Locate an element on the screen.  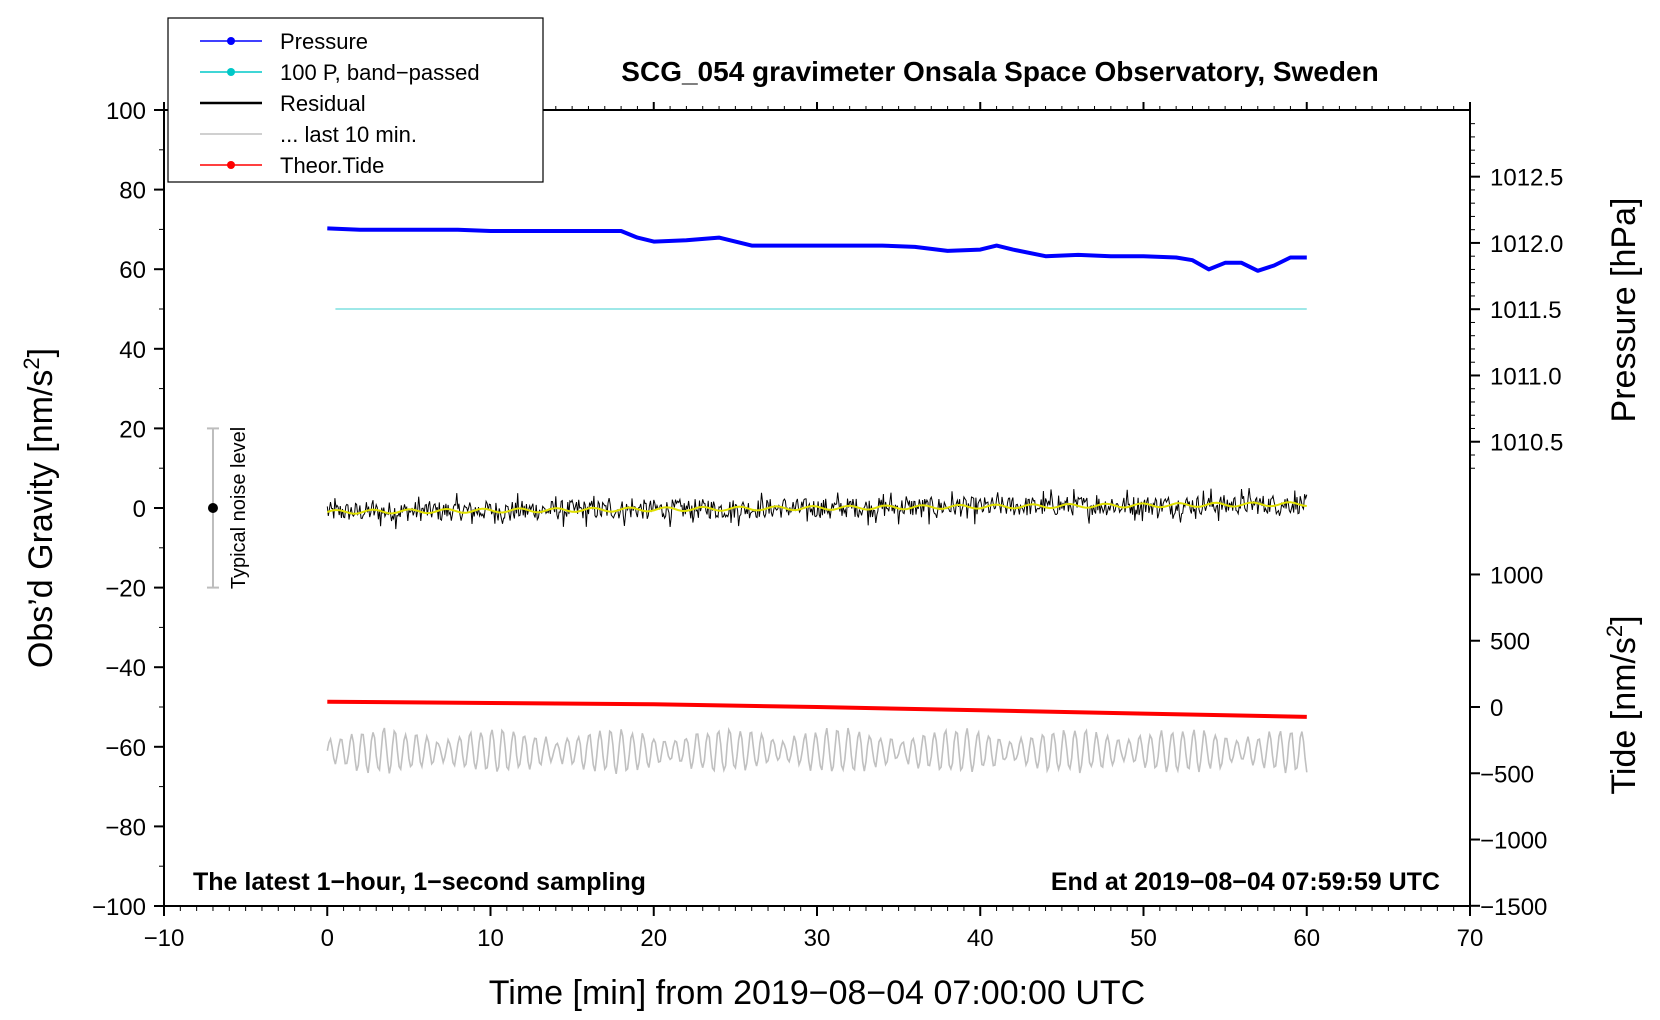
x-tick-label: 60 is located at coordinates (1306, 938).